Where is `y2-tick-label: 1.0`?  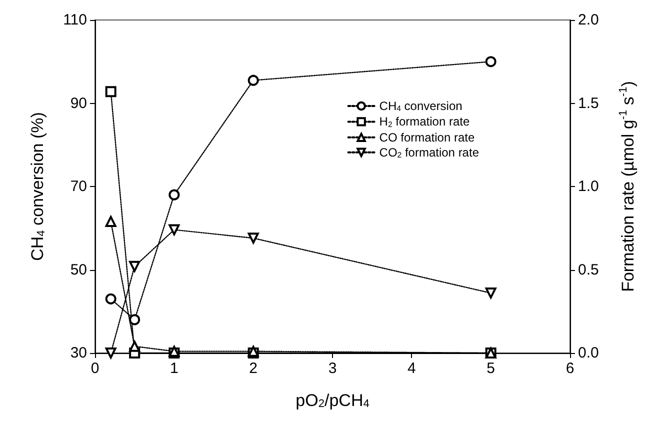
y2-tick-label: 1.0 is located at coordinates (588, 186).